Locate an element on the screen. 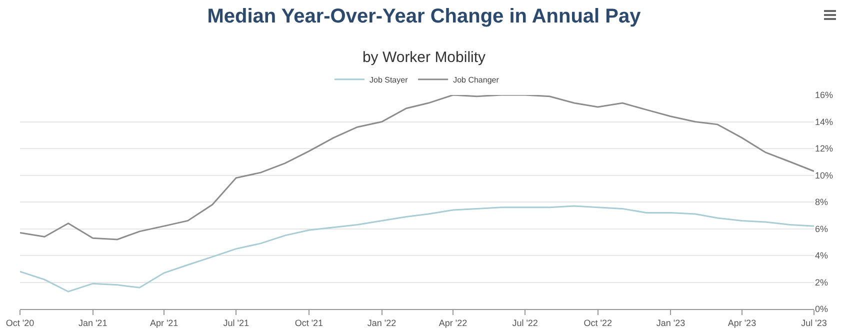 The image size is (848, 335). y-tick-label: 12% is located at coordinates (824, 149).